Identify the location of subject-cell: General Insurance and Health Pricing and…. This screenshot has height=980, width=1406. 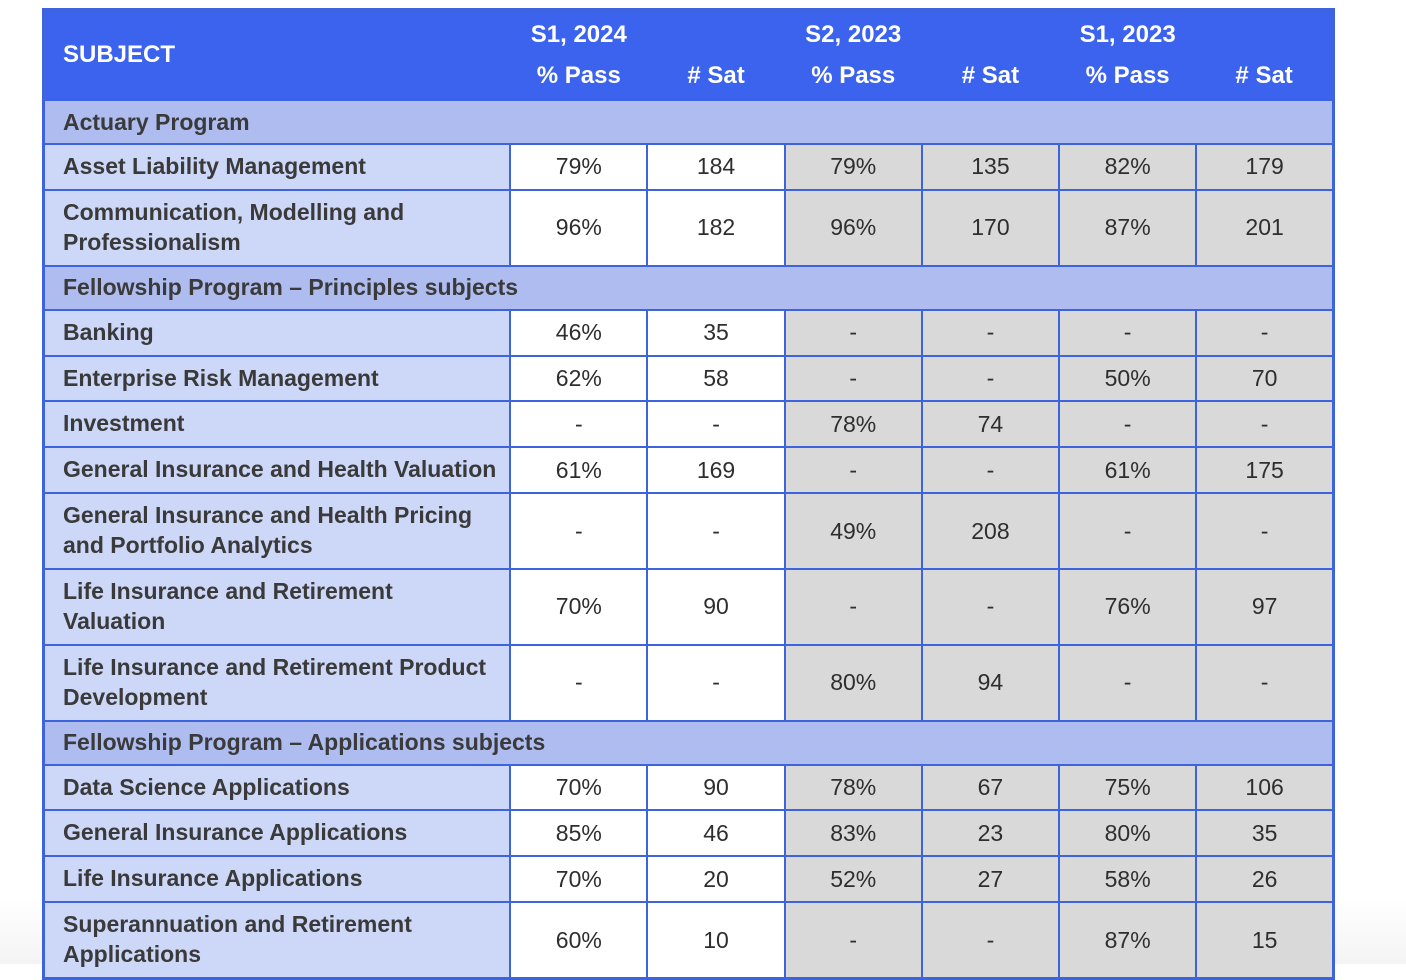
(277, 531).